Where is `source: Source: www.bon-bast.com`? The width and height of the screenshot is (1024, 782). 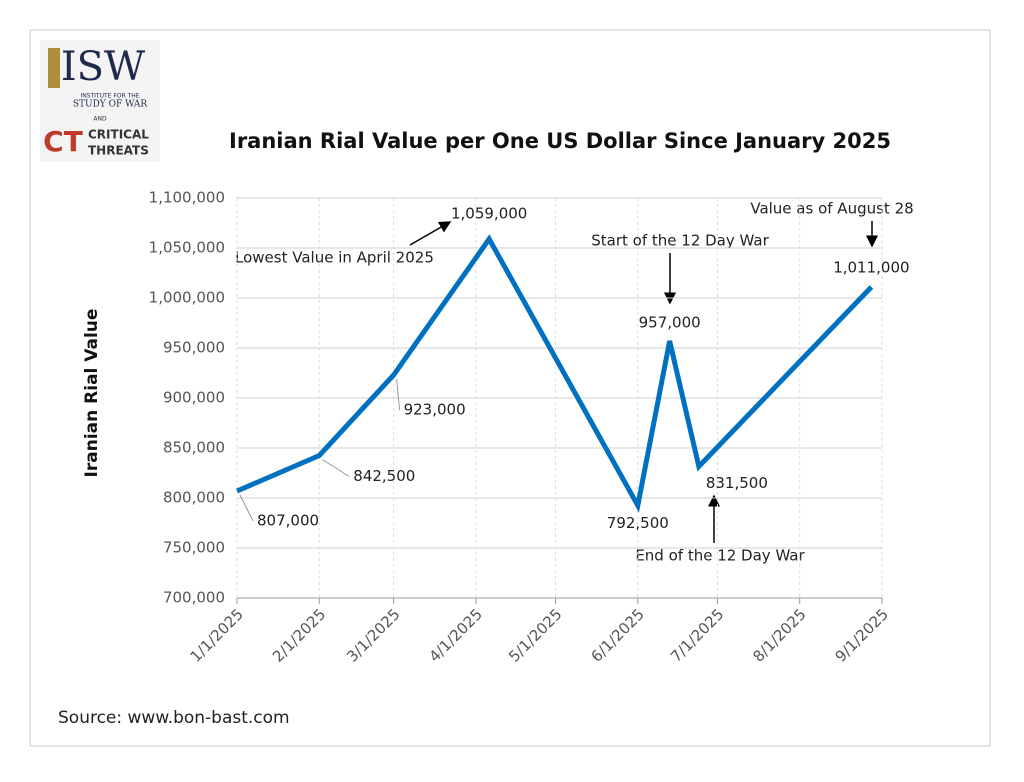 source: Source: www.bon-bast.com is located at coordinates (174, 718).